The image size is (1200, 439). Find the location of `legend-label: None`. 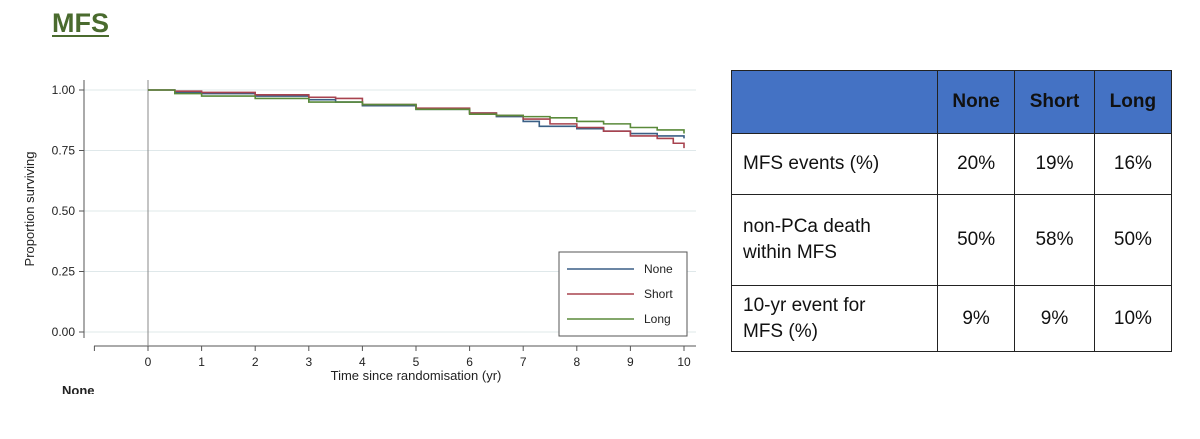

legend-label: None is located at coordinates (658, 269).